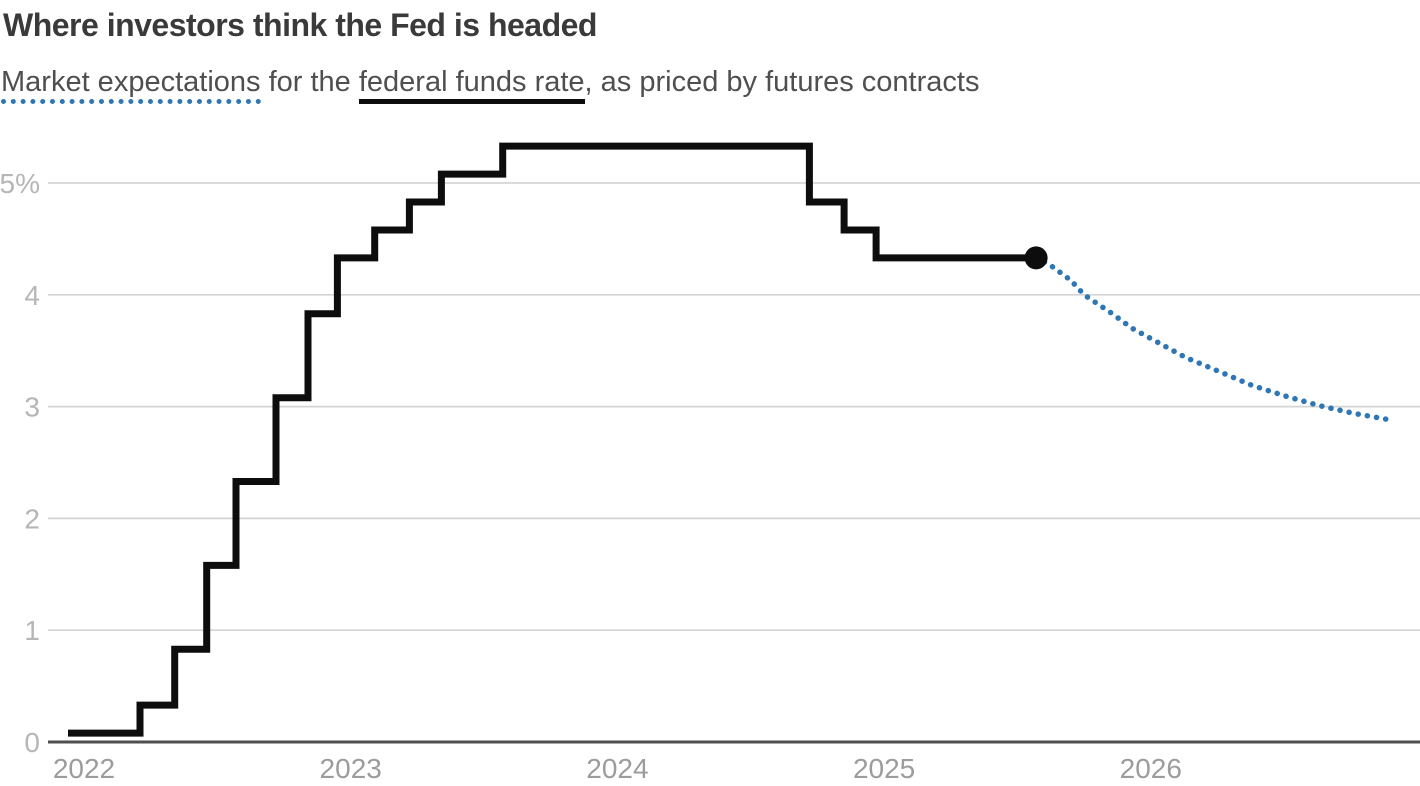  Describe the element at coordinates (1151, 768) in the screenshot. I see `x-tick-label-2026: 2026` at that location.